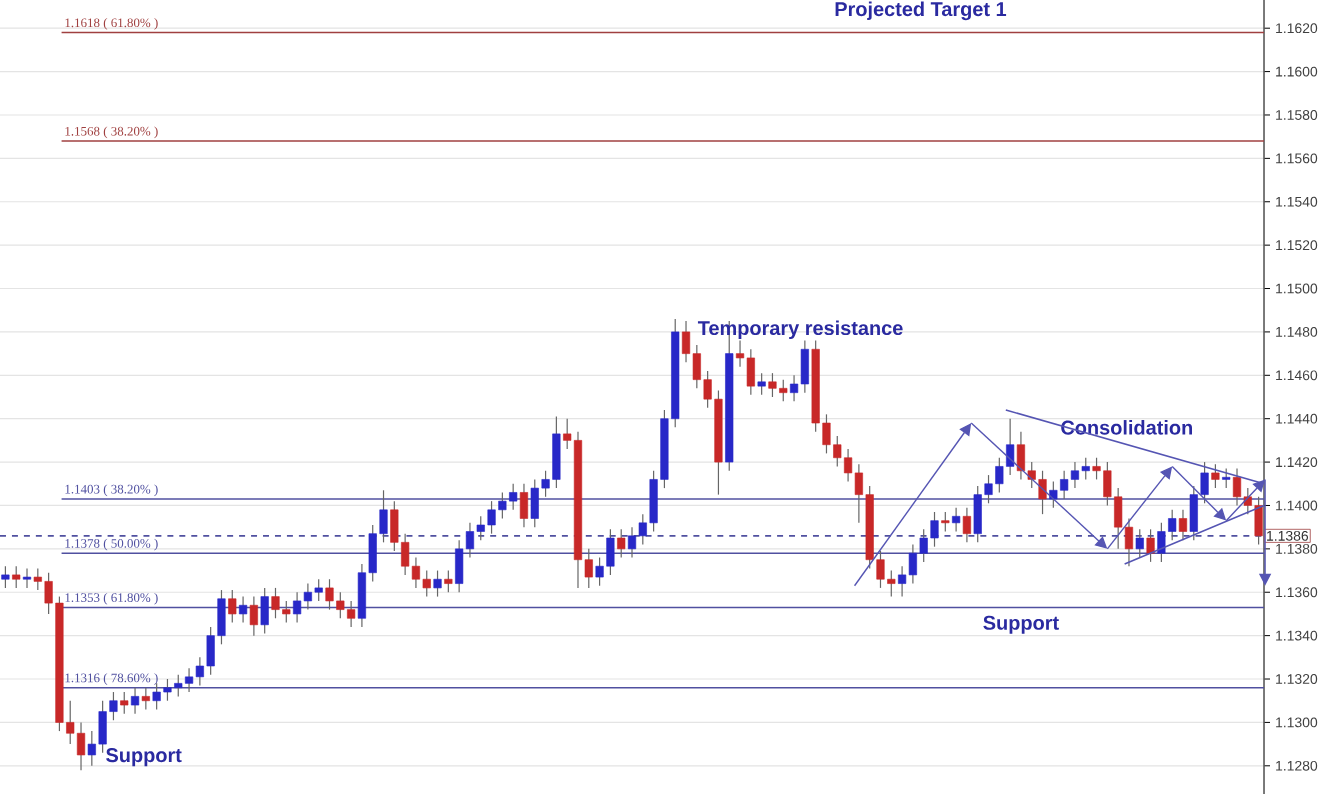 Image resolution: width=1330 pixels, height=794 pixels. What do you see at coordinates (921, 11) in the screenshot?
I see `annotation: Projected Target 1` at bounding box center [921, 11].